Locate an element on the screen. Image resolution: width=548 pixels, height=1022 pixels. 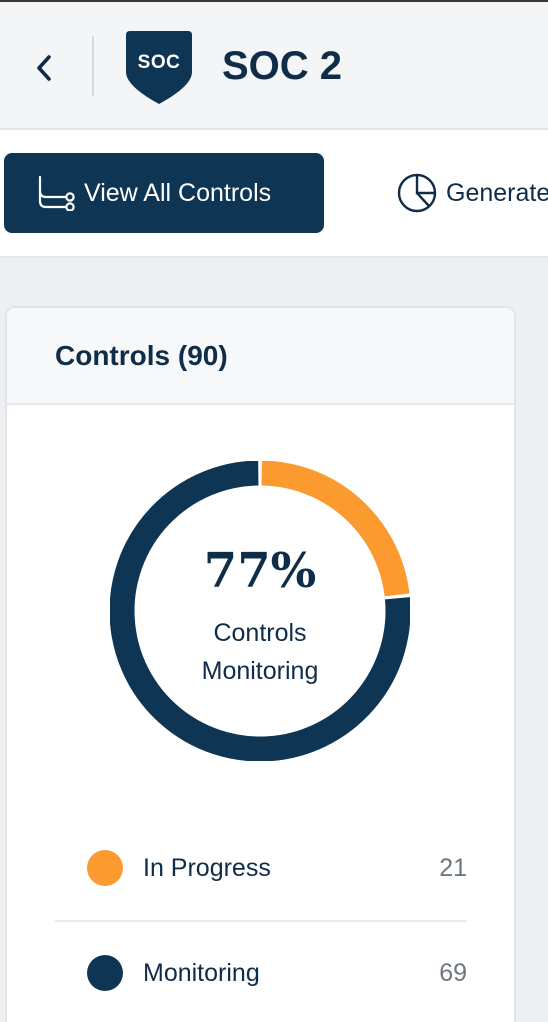
view-all-controls-label: View All Controls is located at coordinates (178, 192).